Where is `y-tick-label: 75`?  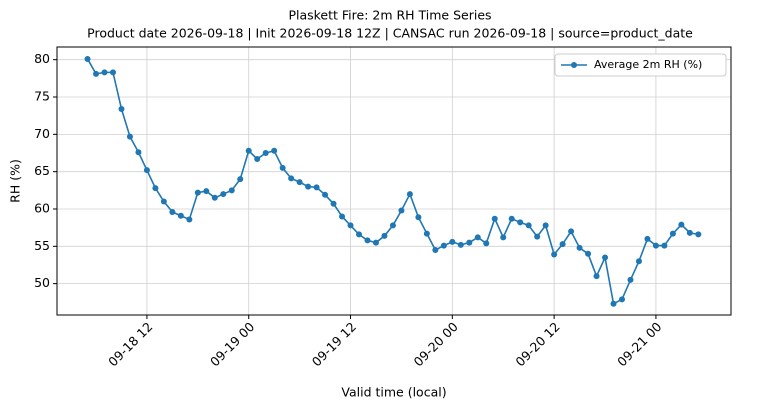
y-tick-label: 75 is located at coordinates (42, 96).